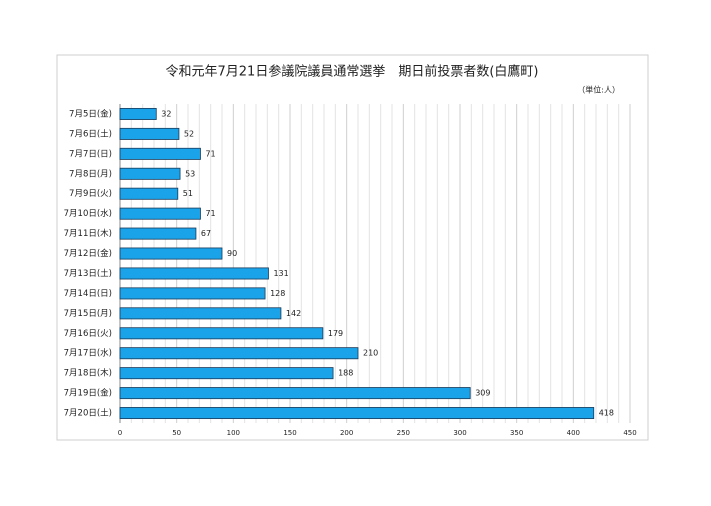 Image resolution: width=711 pixels, height=506 pixels. I want to click on y-tick-label: 7月9日(火), so click(90, 194).